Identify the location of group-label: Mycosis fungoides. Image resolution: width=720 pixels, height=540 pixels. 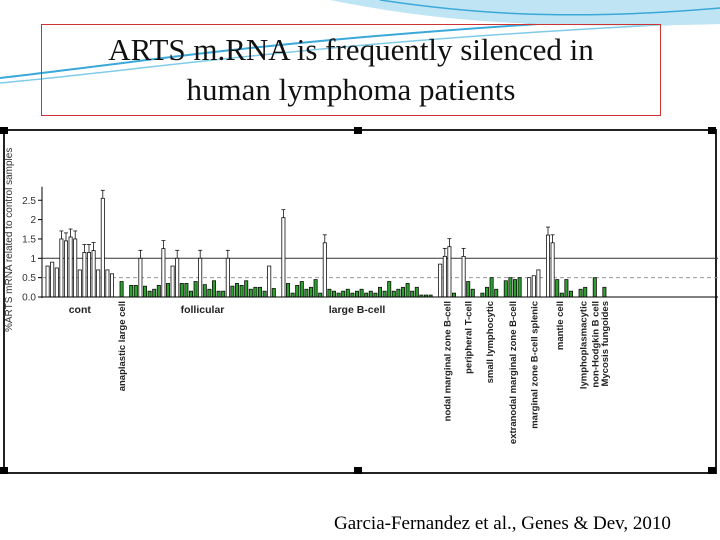
(605, 344).